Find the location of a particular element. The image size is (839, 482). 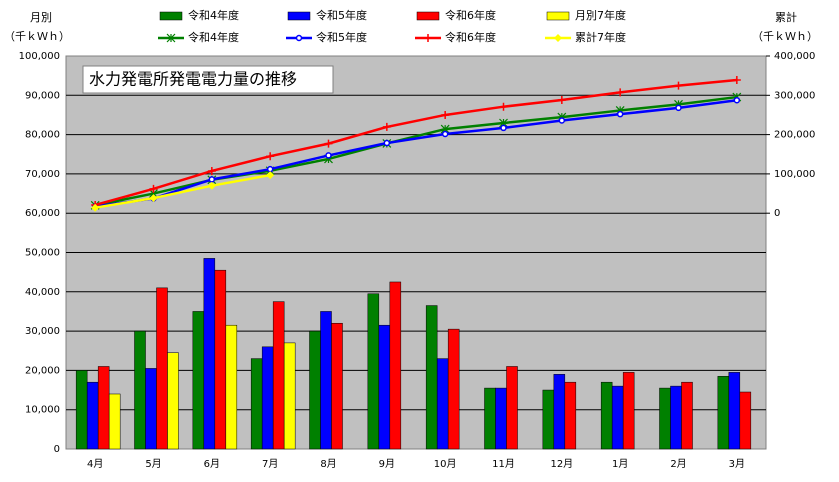

legend-label: 累計7年度 is located at coordinates (600, 37).